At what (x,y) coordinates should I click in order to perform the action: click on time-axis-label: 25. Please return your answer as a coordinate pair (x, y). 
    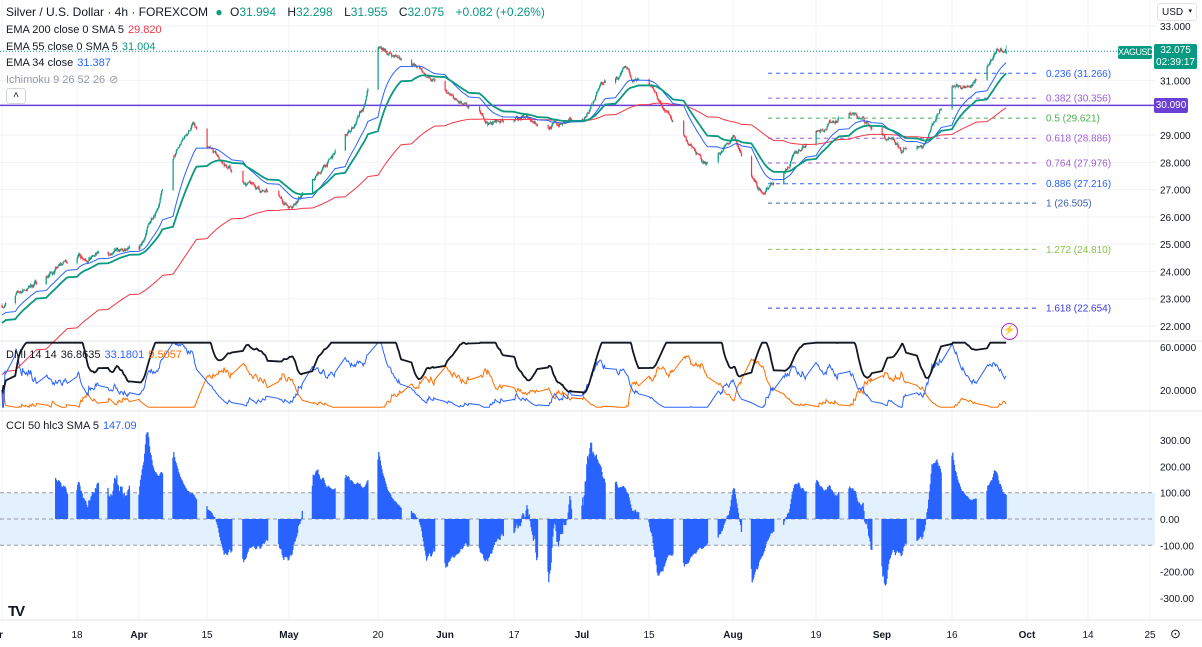
    Looking at the image, I should click on (1150, 635).